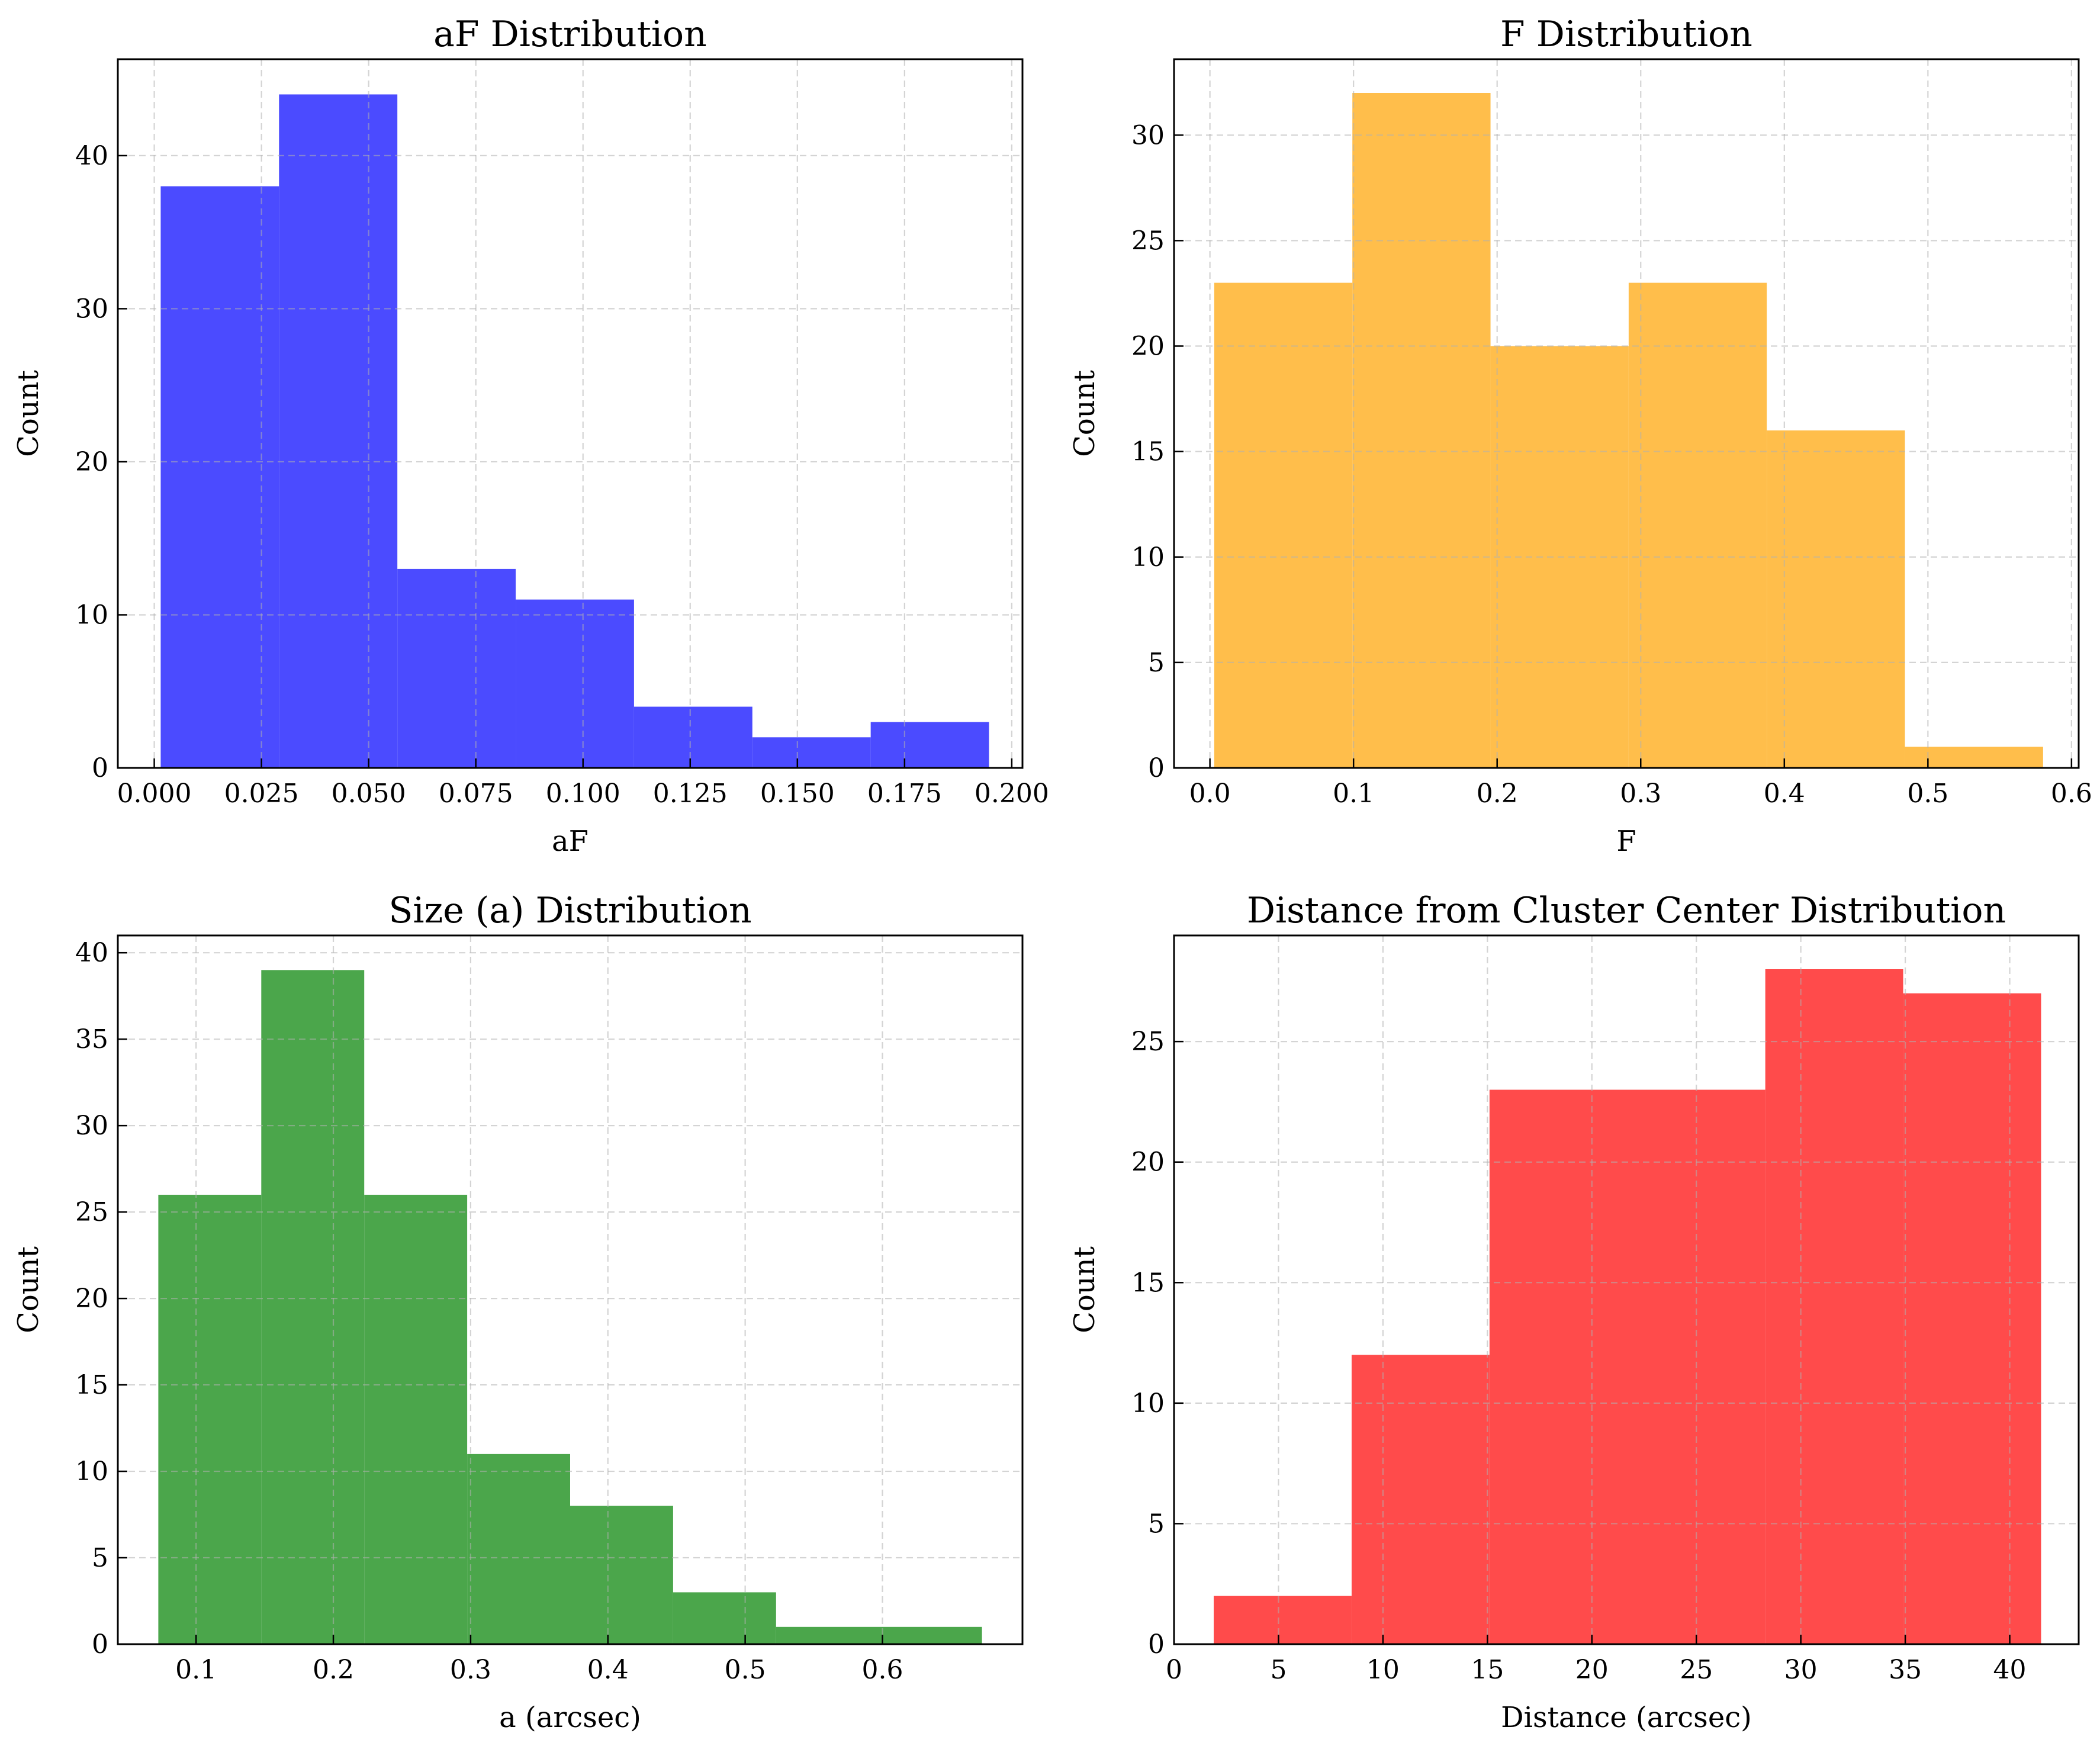 The width and height of the screenshot is (2100, 1746). Describe the element at coordinates (154, 794) in the screenshot. I see `x-tick-label: 0.000` at that location.